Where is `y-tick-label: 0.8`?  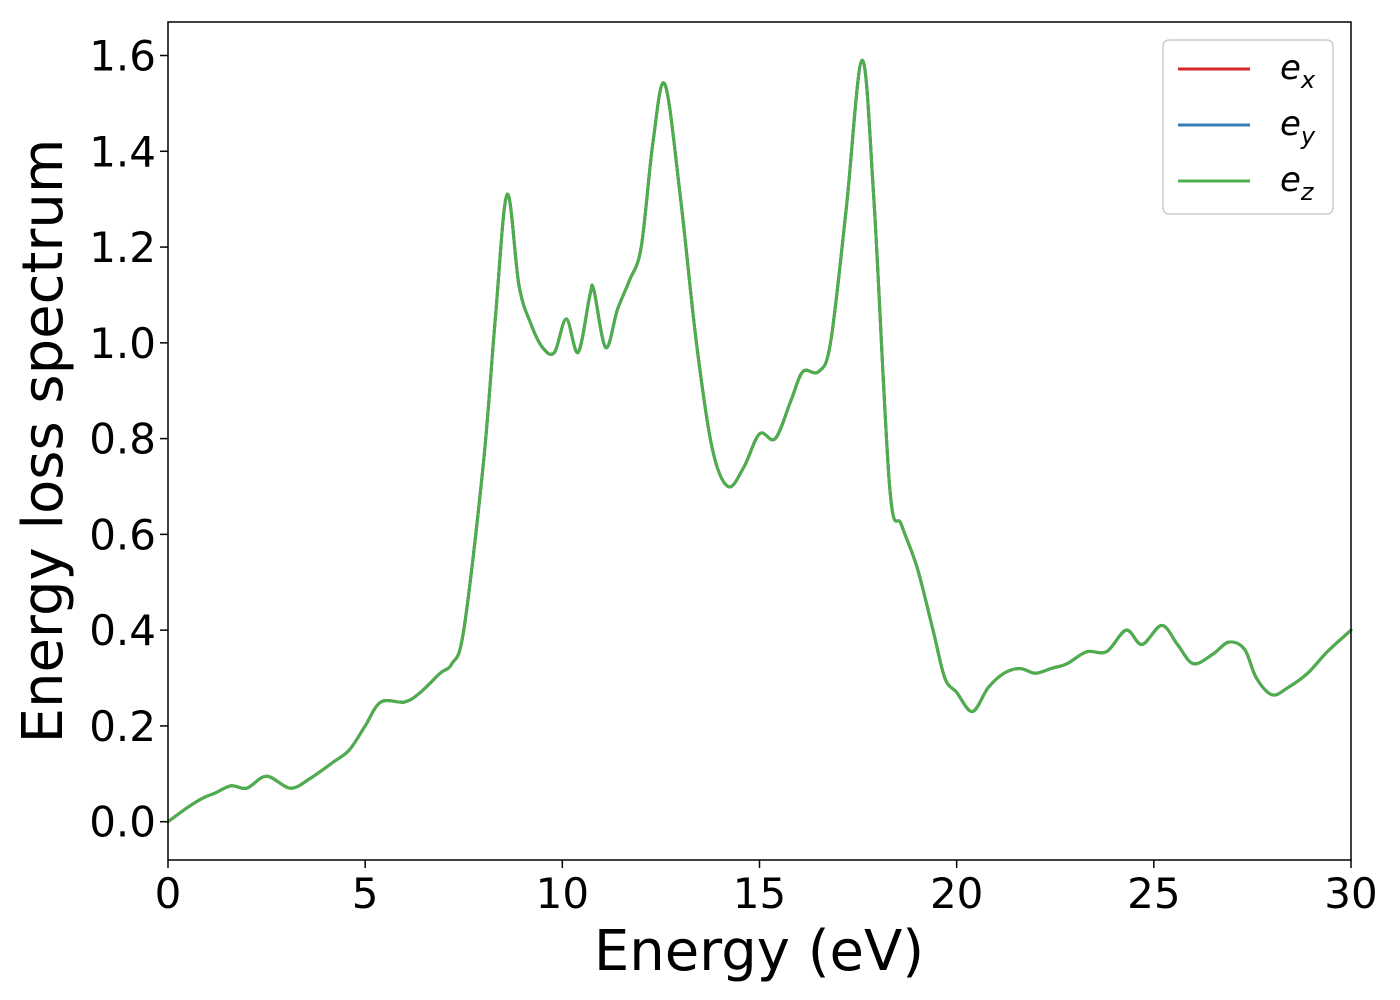
y-tick-label: 0.8 is located at coordinates (122, 439).